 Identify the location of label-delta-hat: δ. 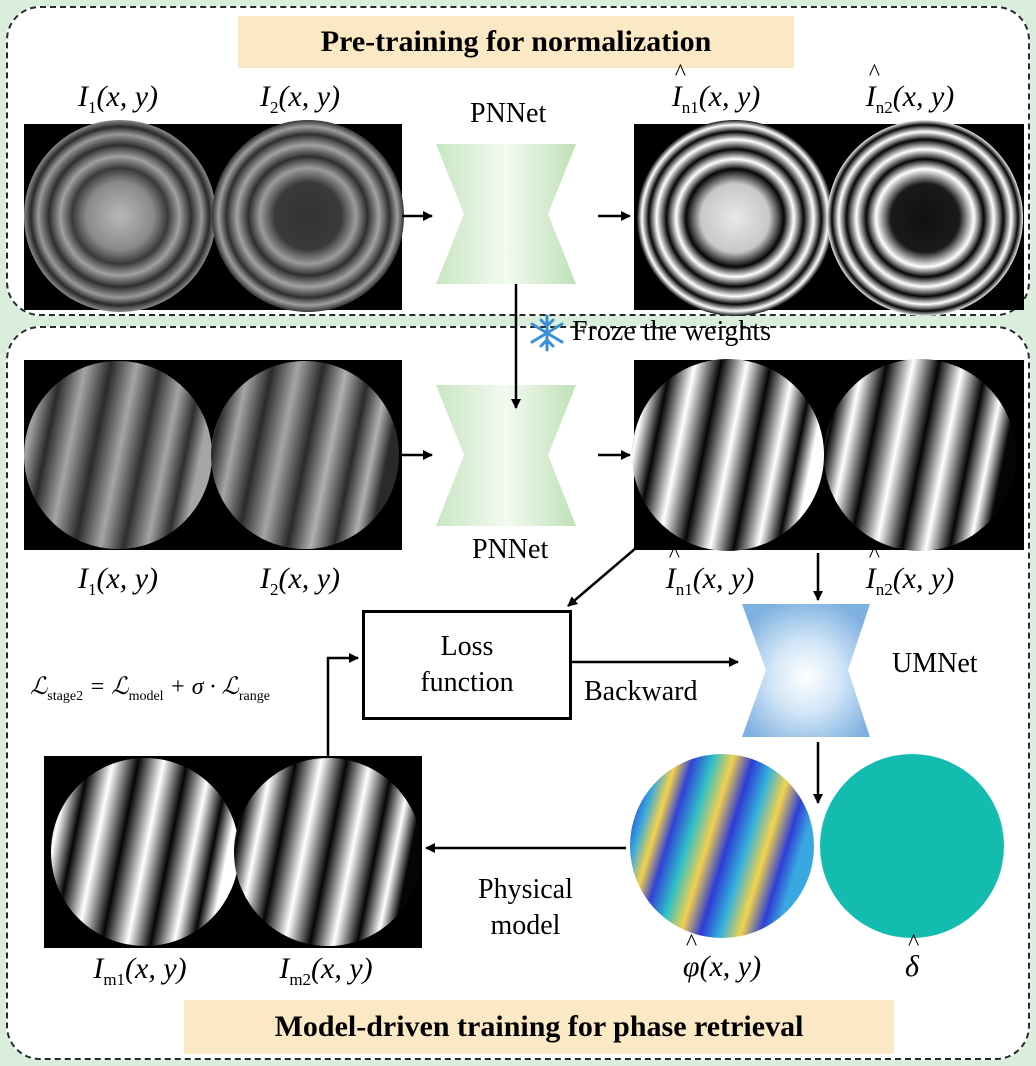
(912, 957).